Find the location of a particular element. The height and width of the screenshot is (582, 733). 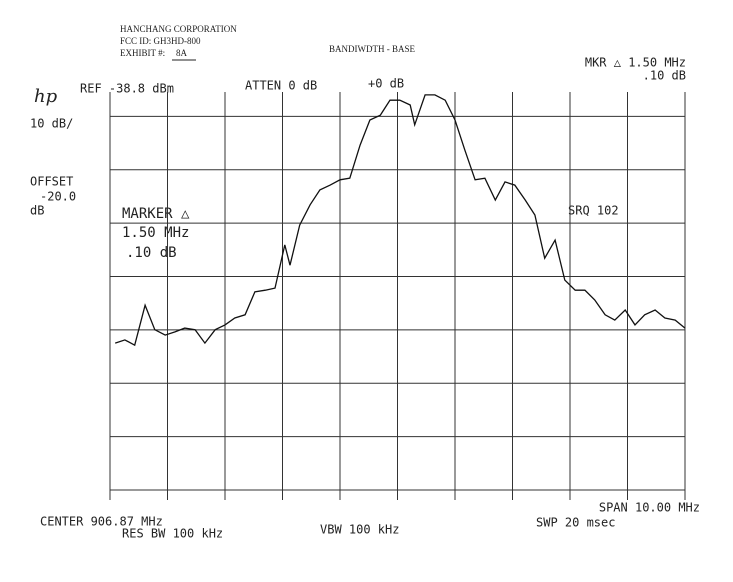

ref-level: REF -38.8 dBm is located at coordinates (127, 89).